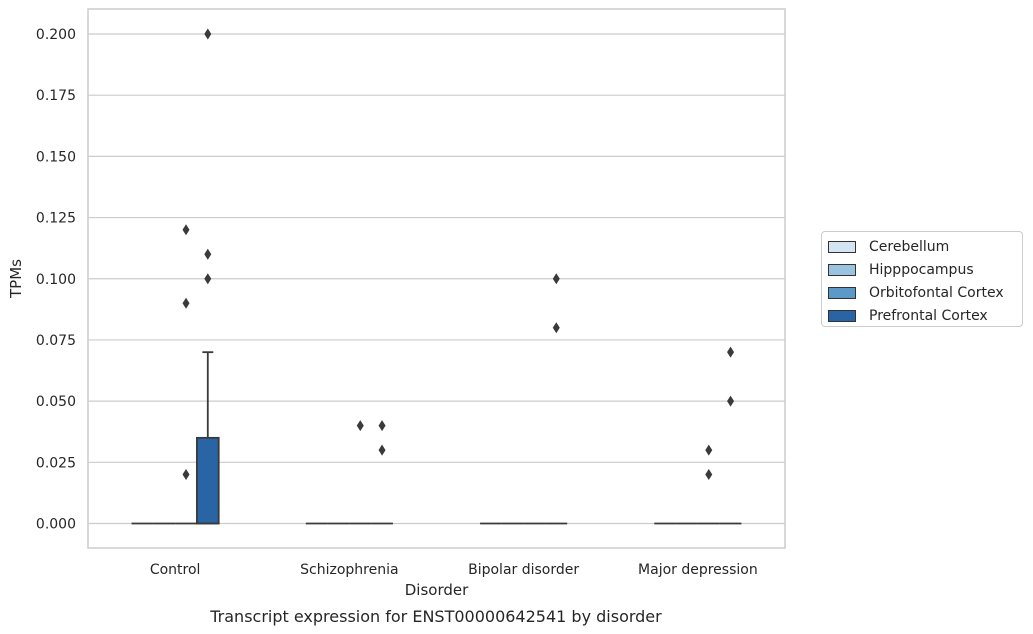  I want to click on x-axis-label: Disorder, so click(437, 590).